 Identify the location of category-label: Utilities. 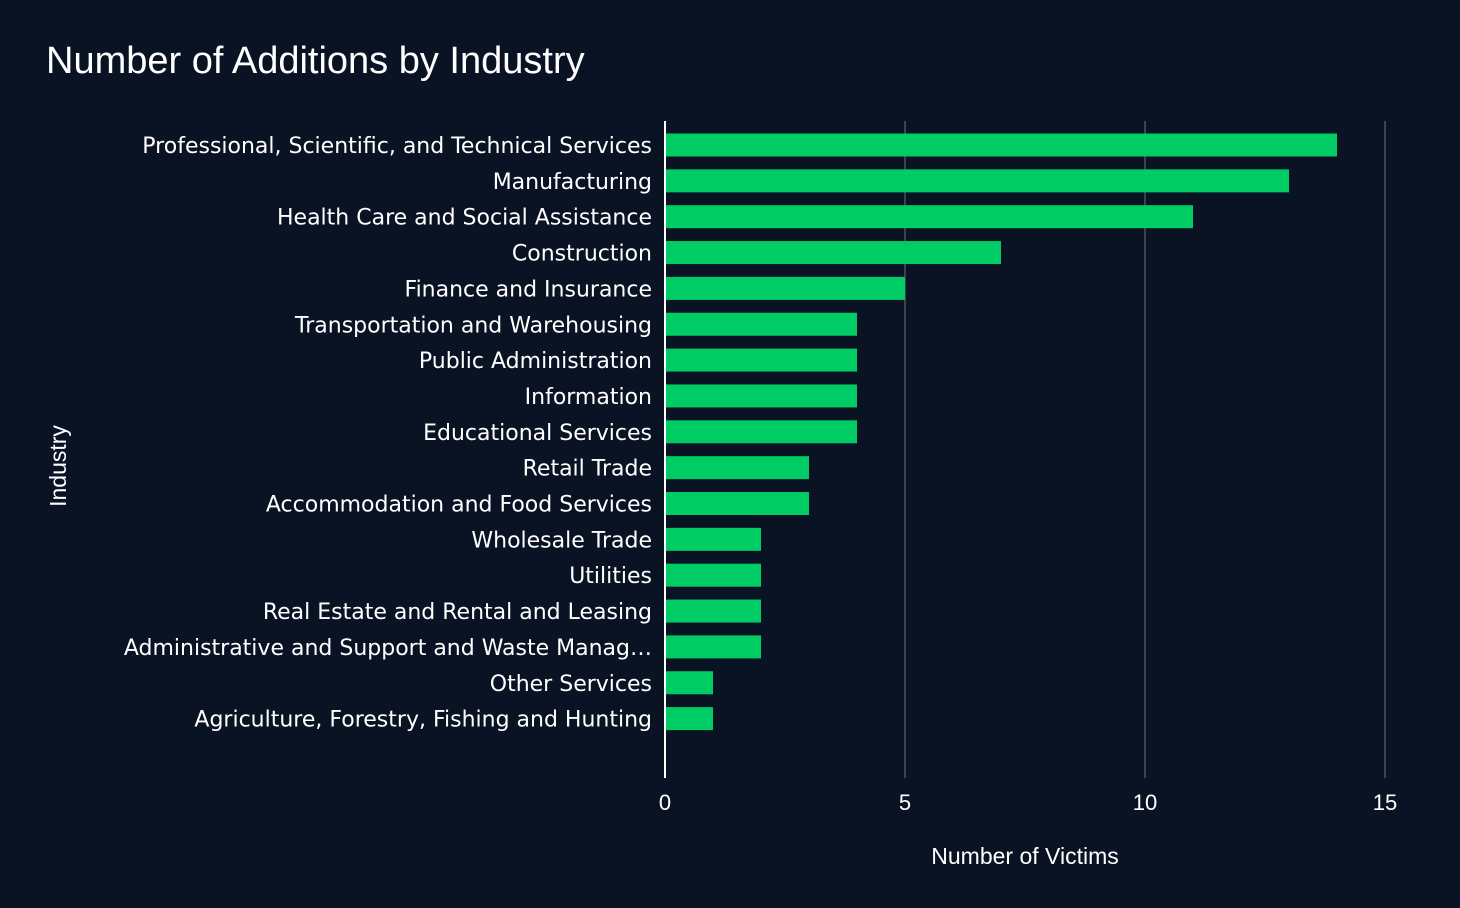
(610, 576).